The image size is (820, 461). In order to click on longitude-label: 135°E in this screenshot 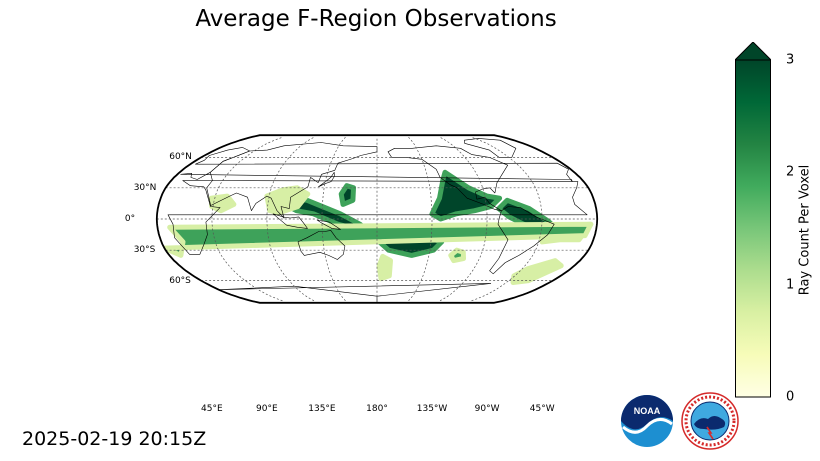, I will do `click(322, 409)`.